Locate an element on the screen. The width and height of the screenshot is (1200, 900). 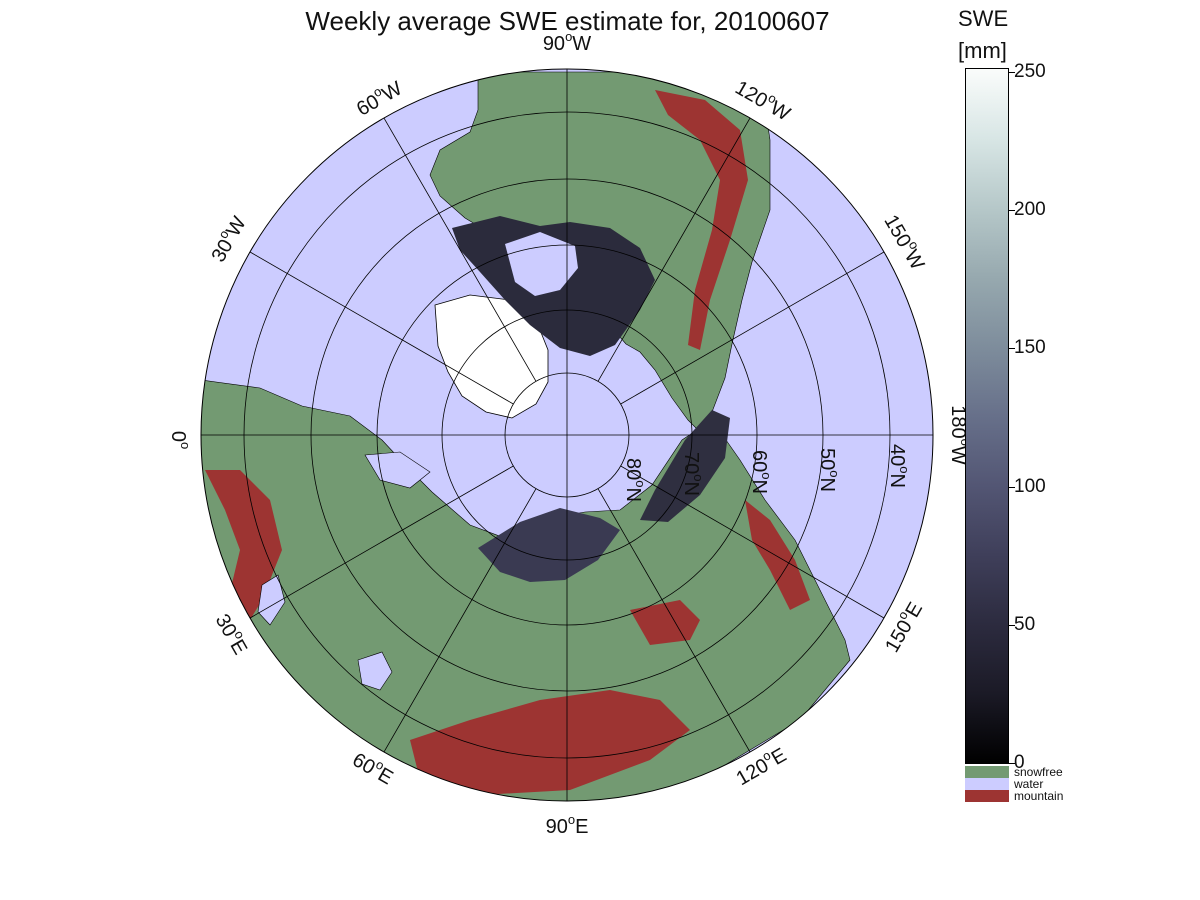
meridian-60e is located at coordinates (460, 620).